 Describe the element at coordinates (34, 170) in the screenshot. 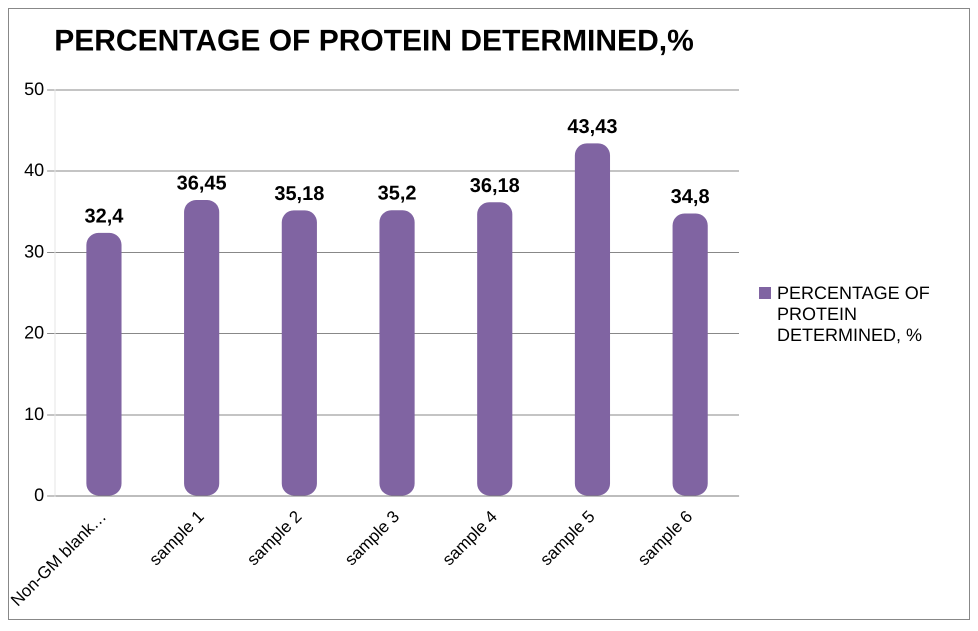

I see `y-tick-label: 40` at that location.